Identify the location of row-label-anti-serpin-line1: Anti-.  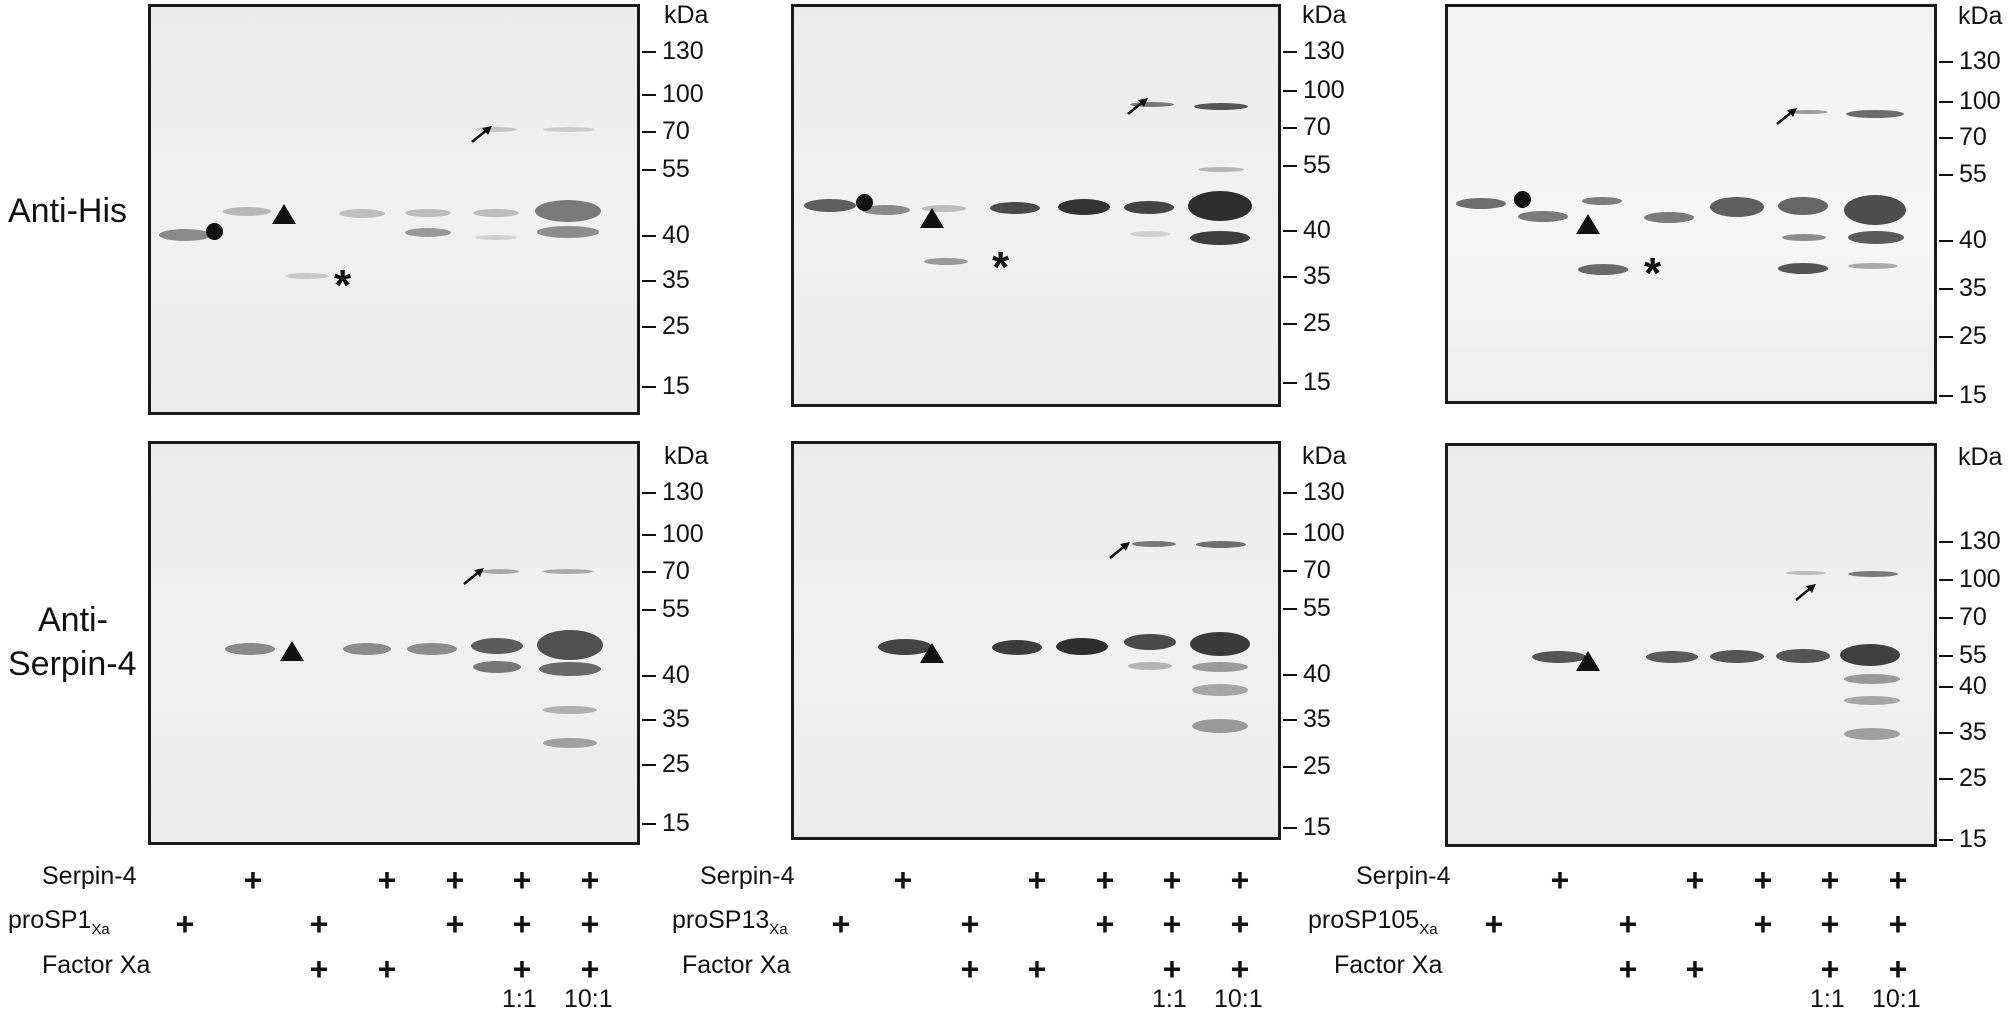
(73, 620).